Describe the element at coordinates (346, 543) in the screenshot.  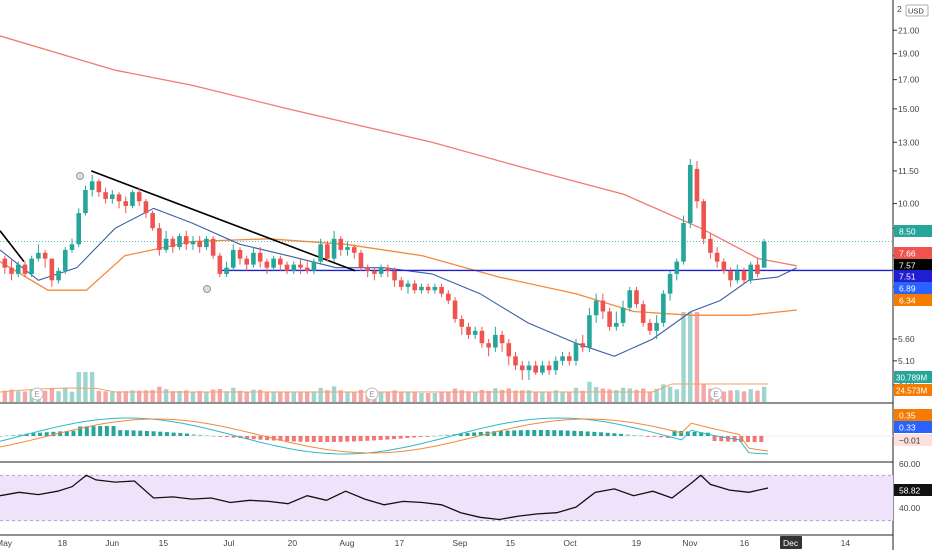
I see `x-tick-label: Aug` at that location.